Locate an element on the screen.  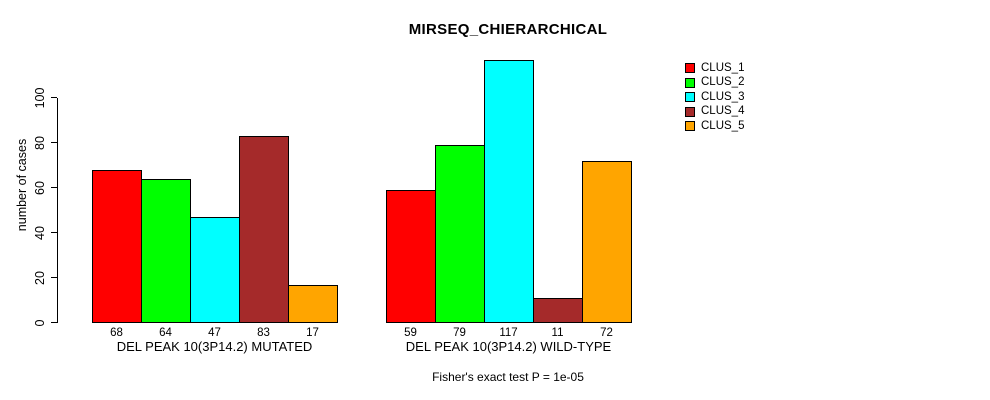
legend-label: CLUS_2 is located at coordinates (723, 82).